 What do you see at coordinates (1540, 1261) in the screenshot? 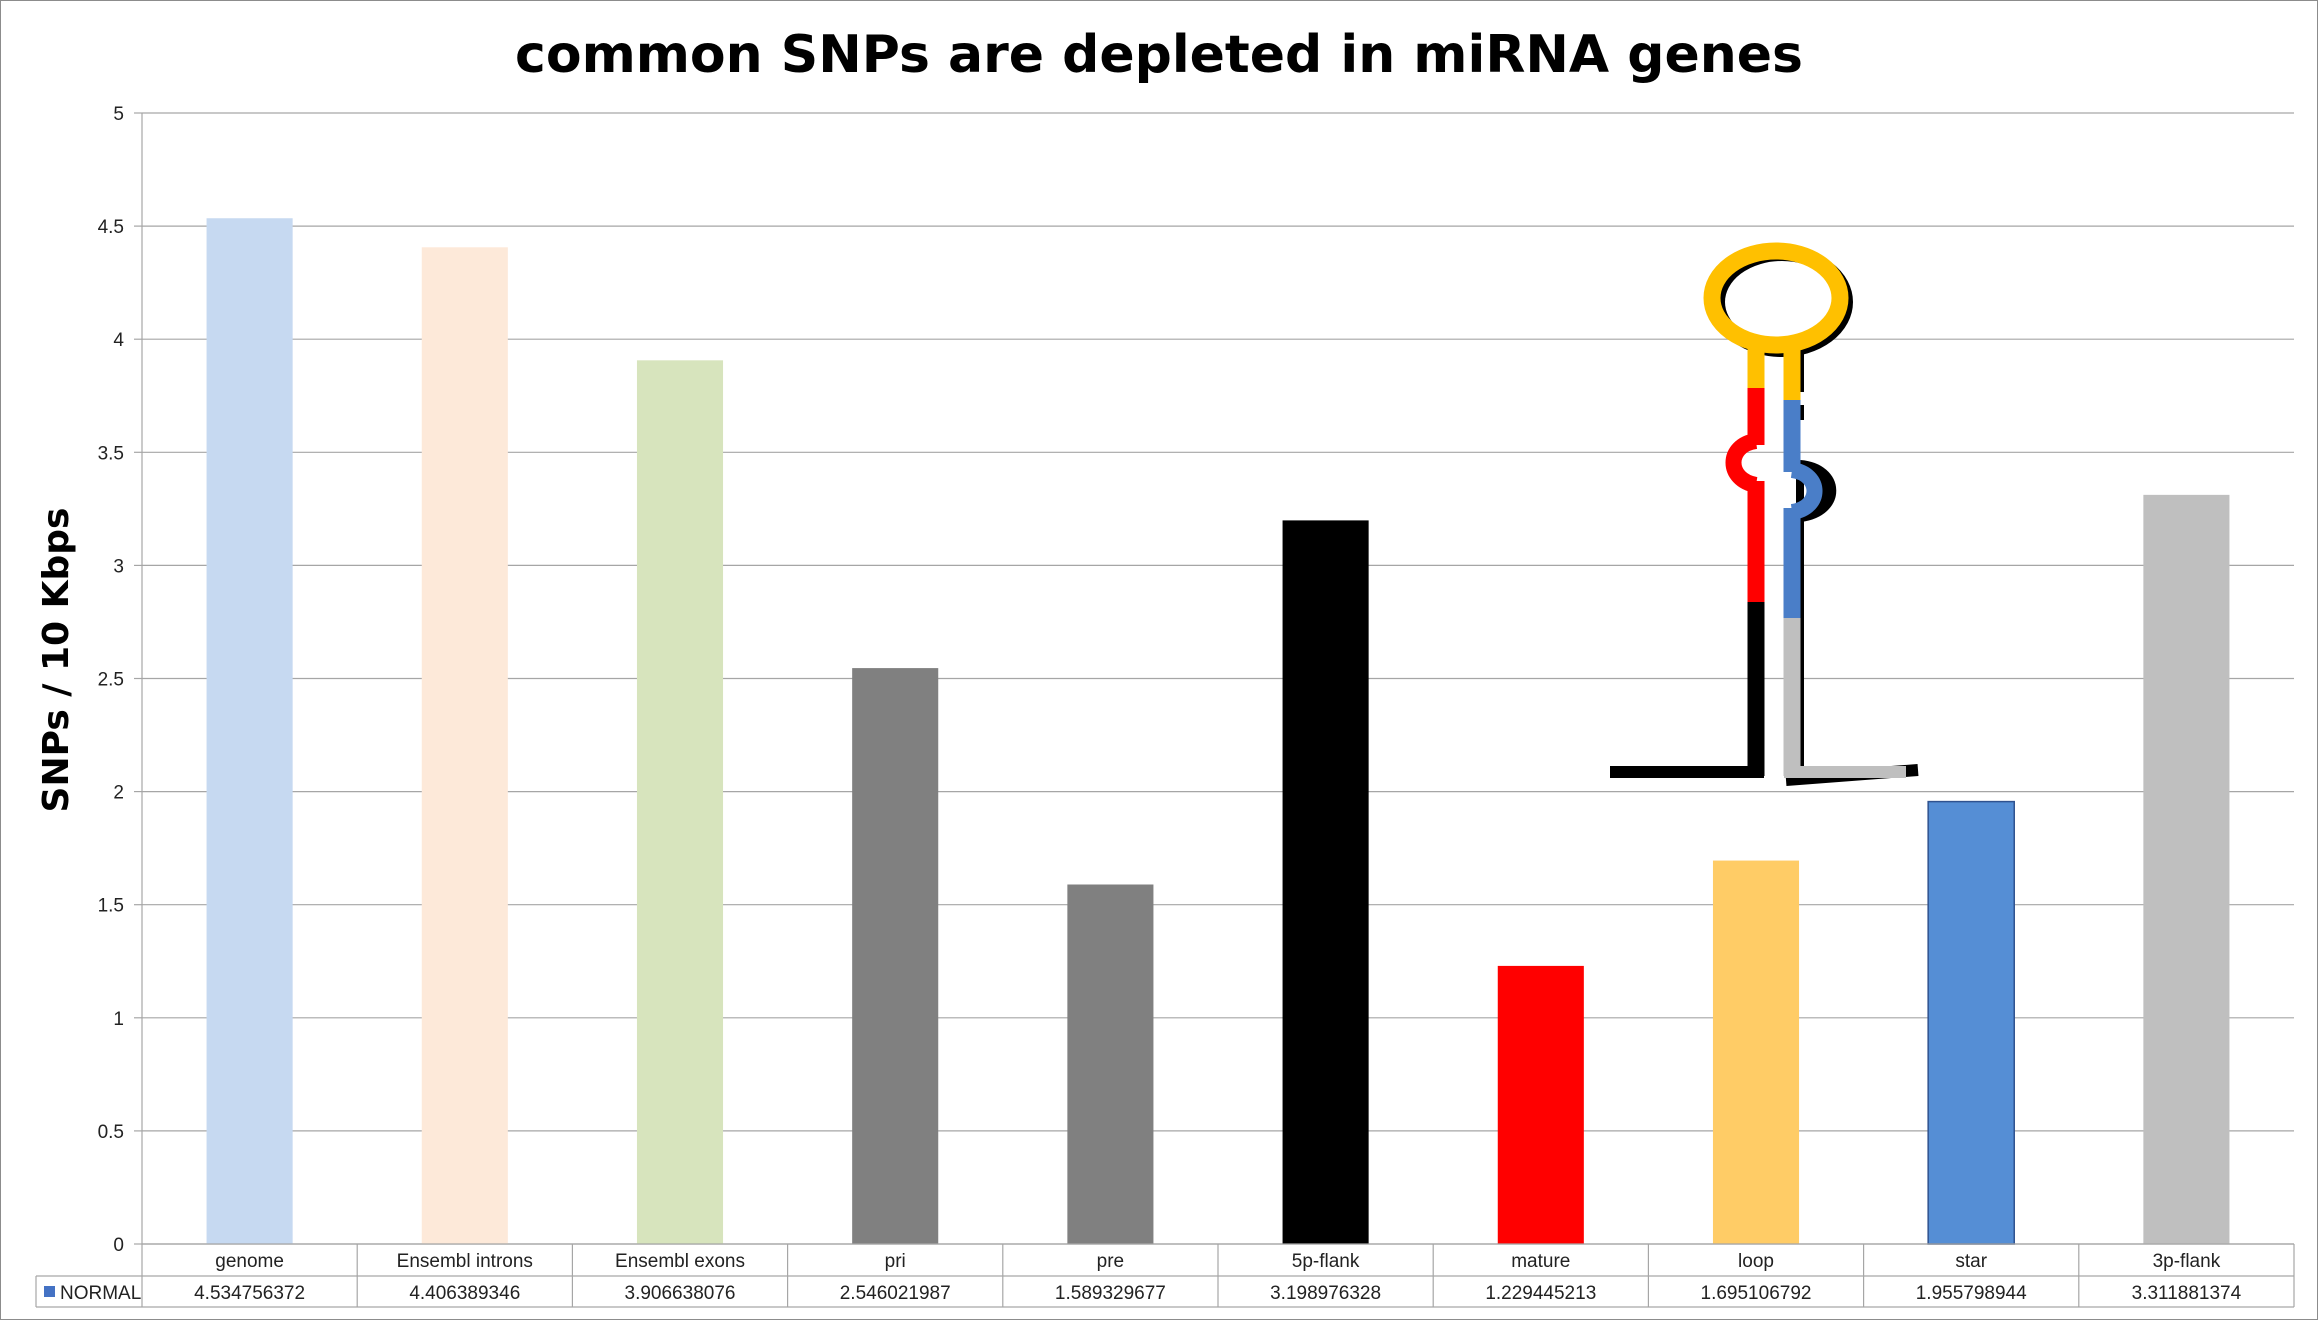
I see `category-label: mature` at bounding box center [1540, 1261].